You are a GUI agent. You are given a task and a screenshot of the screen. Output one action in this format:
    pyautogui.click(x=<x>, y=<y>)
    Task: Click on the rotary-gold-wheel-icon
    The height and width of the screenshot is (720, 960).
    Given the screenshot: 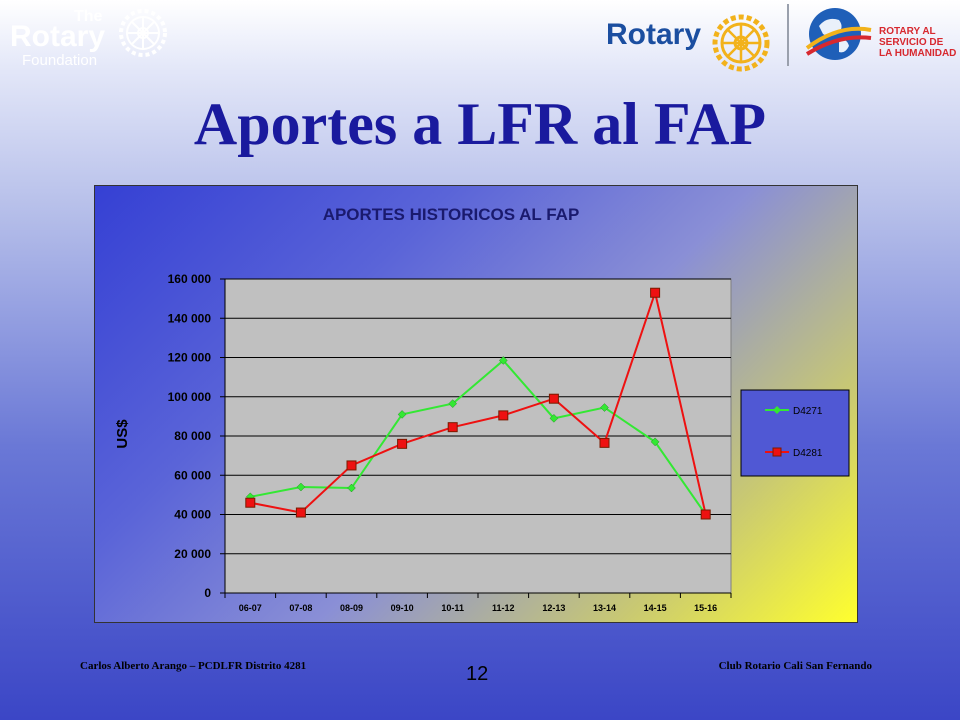 What is the action you would take?
    pyautogui.click(x=741, y=43)
    